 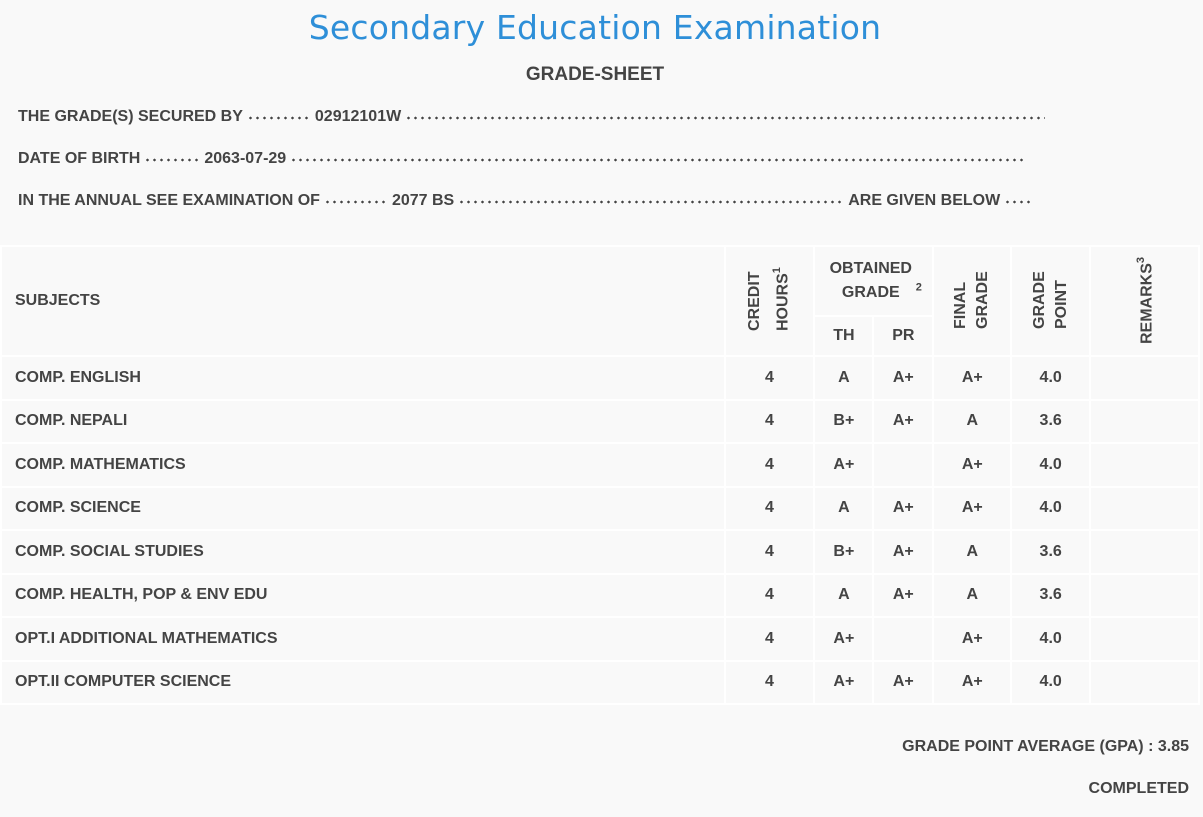 What do you see at coordinates (1141, 259) in the screenshot?
I see `footnote: 3` at bounding box center [1141, 259].